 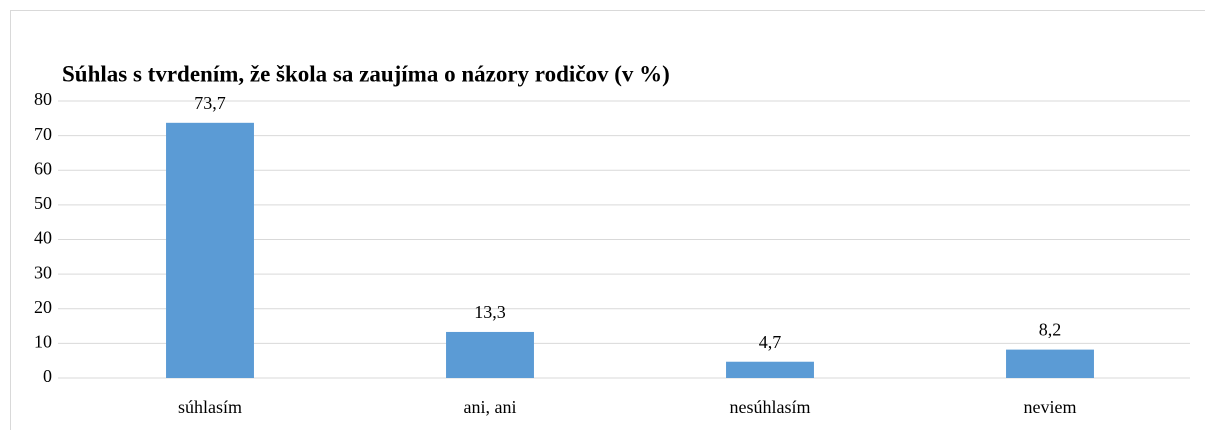 What do you see at coordinates (43, 272) in the screenshot?
I see `y-tick-label: 30` at bounding box center [43, 272].